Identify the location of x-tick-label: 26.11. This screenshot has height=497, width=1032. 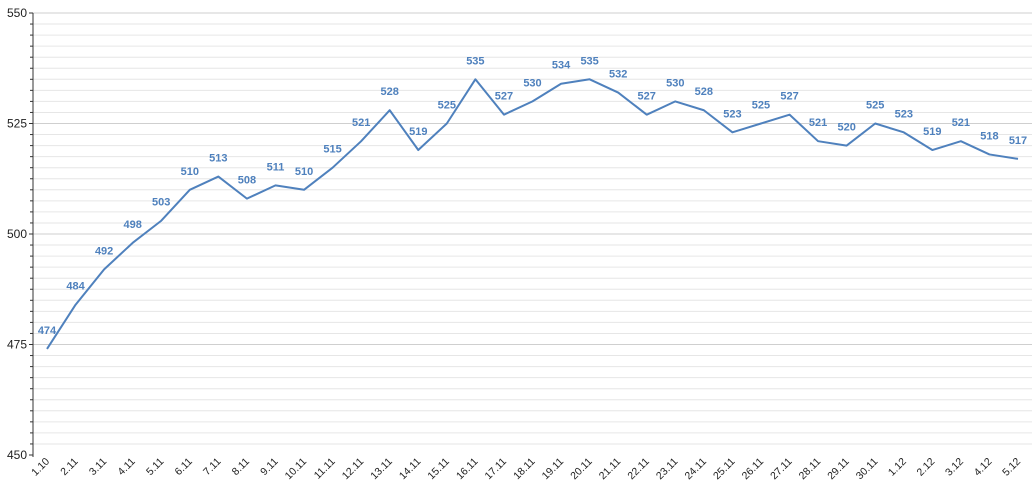
(753, 469).